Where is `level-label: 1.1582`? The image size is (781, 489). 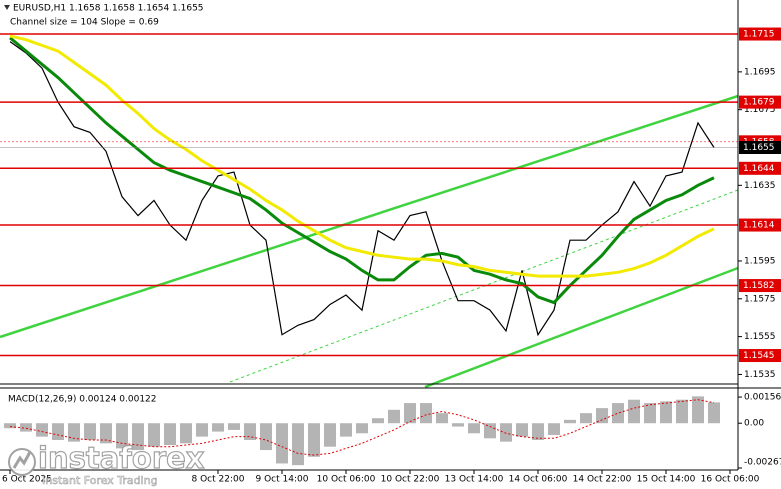 level-label: 1.1582 is located at coordinates (759, 286).